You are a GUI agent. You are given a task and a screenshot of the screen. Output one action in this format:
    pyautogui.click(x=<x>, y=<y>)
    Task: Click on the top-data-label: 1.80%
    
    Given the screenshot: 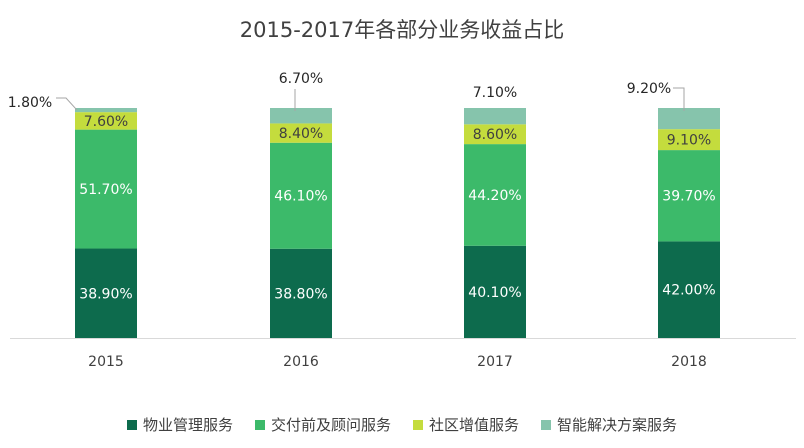 What is the action you would take?
    pyautogui.click(x=30, y=103)
    